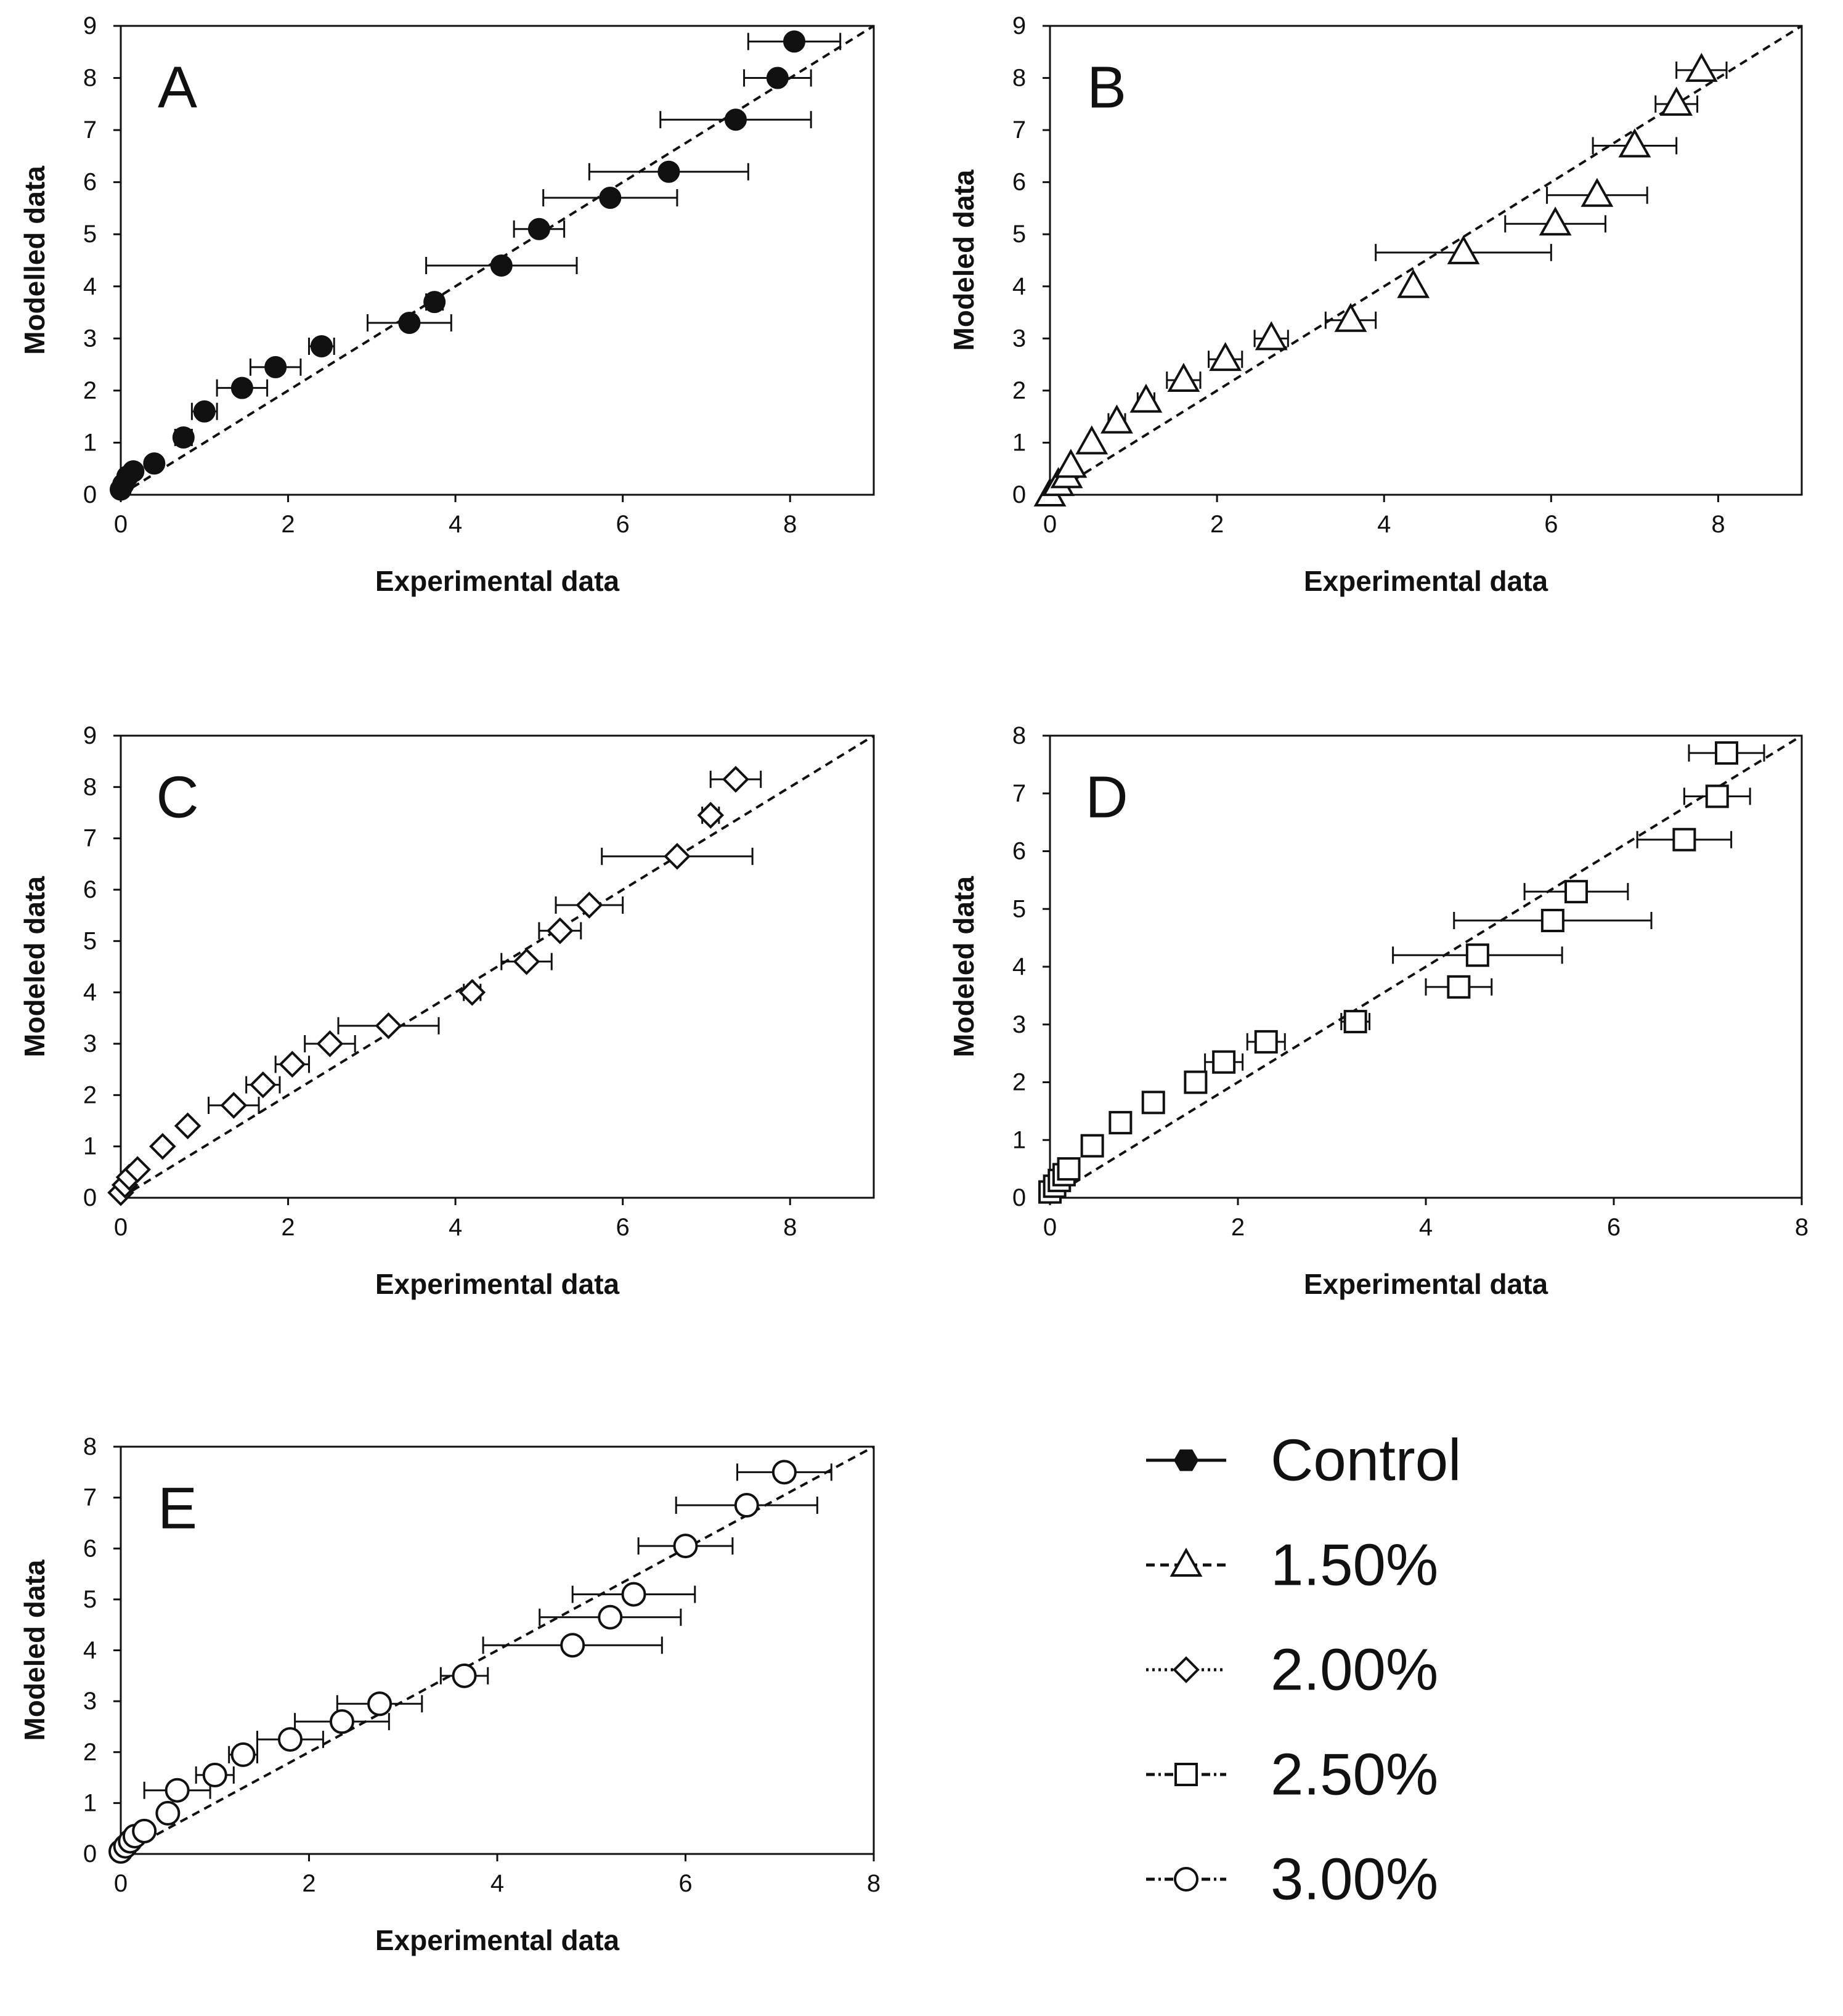  Describe the element at coordinates (177, 798) in the screenshot. I see `panel-label: C` at that location.